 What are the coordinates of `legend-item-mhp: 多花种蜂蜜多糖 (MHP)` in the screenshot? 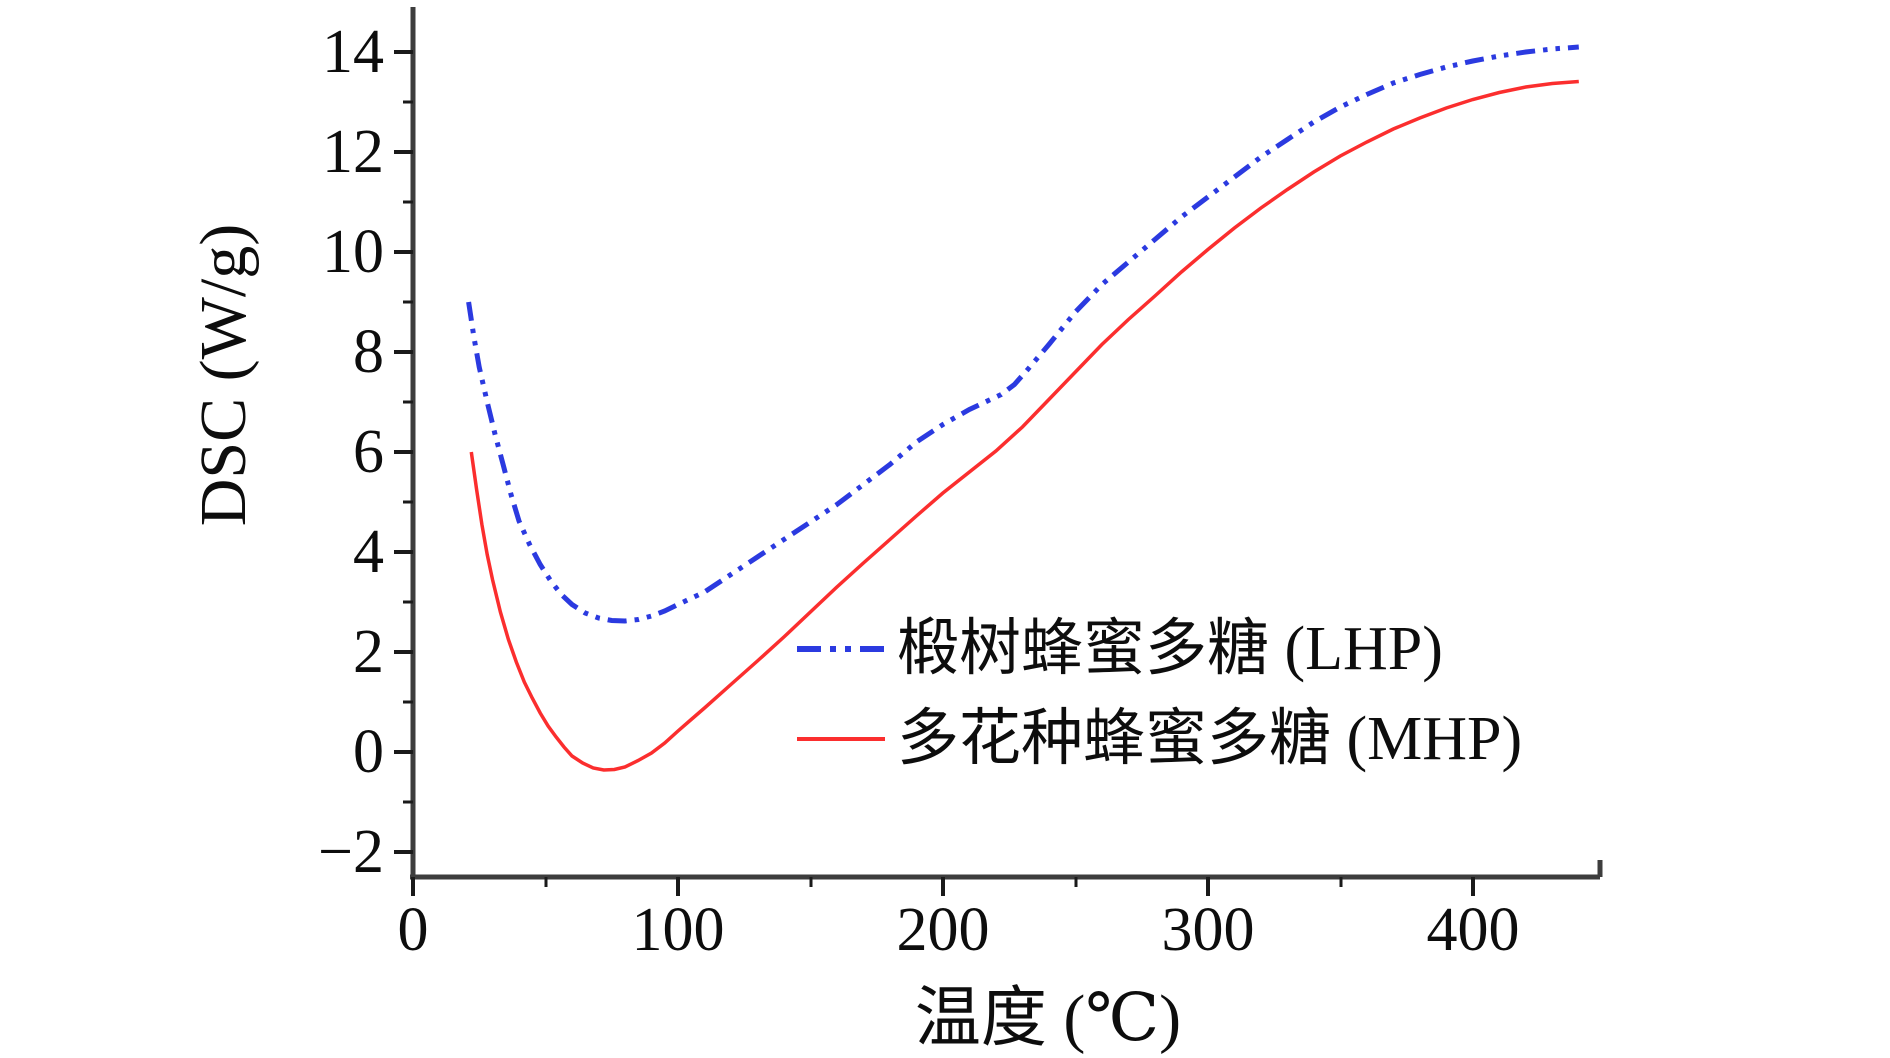 It's located at (1159, 739).